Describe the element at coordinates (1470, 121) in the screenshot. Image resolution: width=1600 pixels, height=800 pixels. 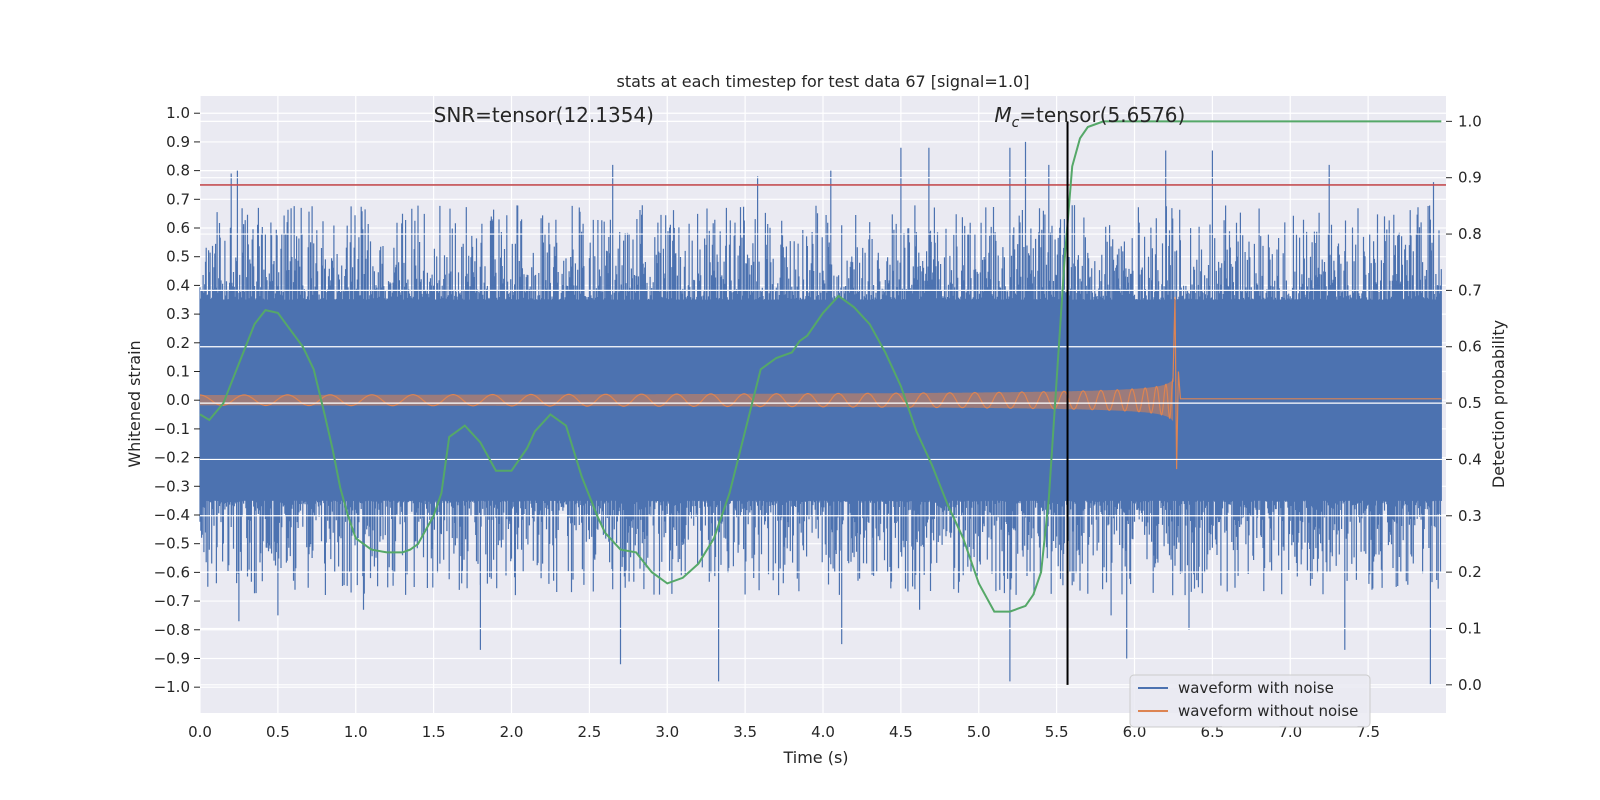
I see `y-right-tick-label: 1.0` at that location.